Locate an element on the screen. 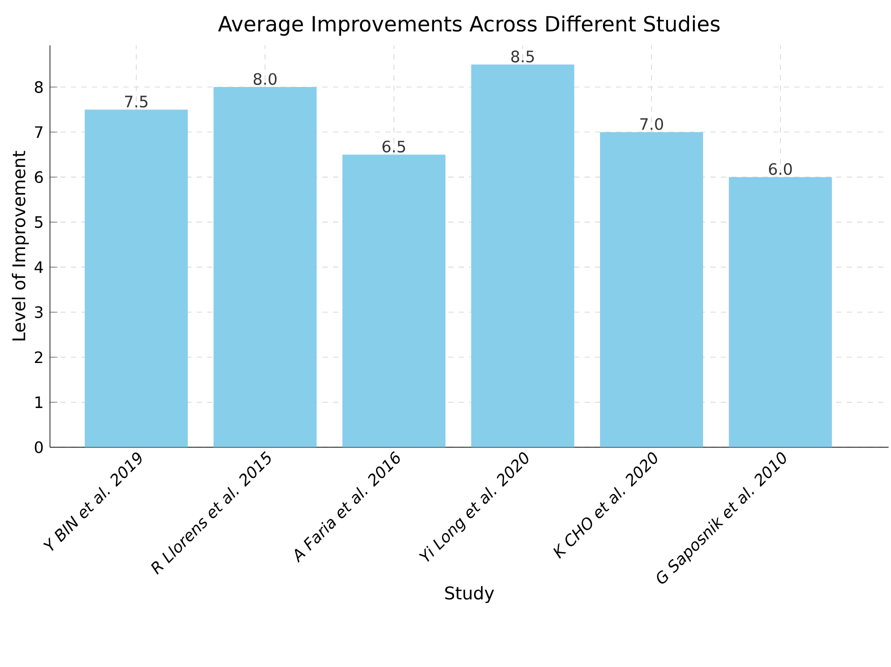 This screenshot has width=891, height=667. y-tick-label: 4 is located at coordinates (38, 267).